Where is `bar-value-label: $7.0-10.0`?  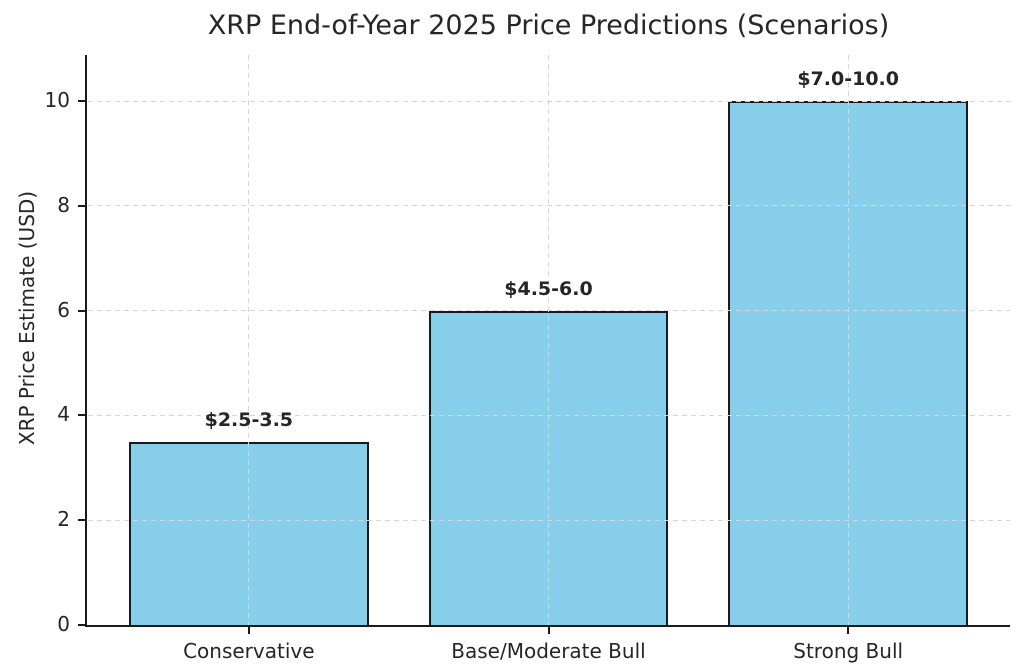 bar-value-label: $7.0-10.0 is located at coordinates (848, 79).